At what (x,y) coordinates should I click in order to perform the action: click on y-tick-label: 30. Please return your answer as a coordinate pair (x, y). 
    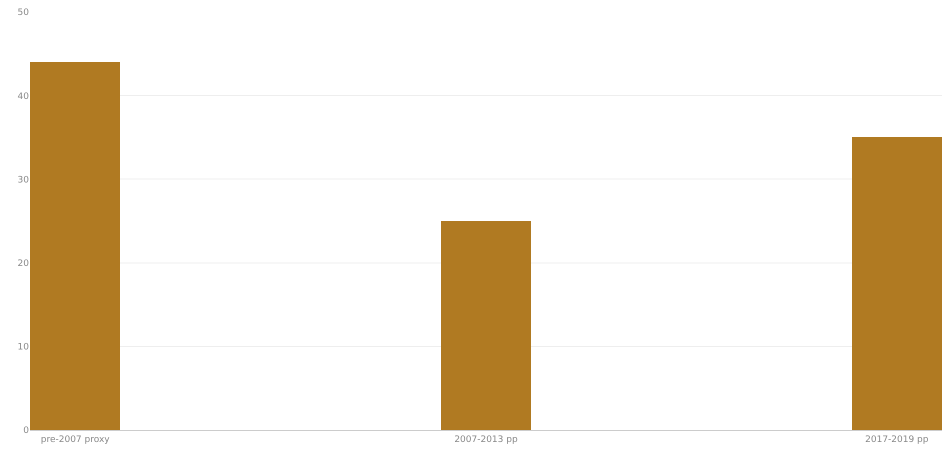
    Looking at the image, I should click on (24, 180).